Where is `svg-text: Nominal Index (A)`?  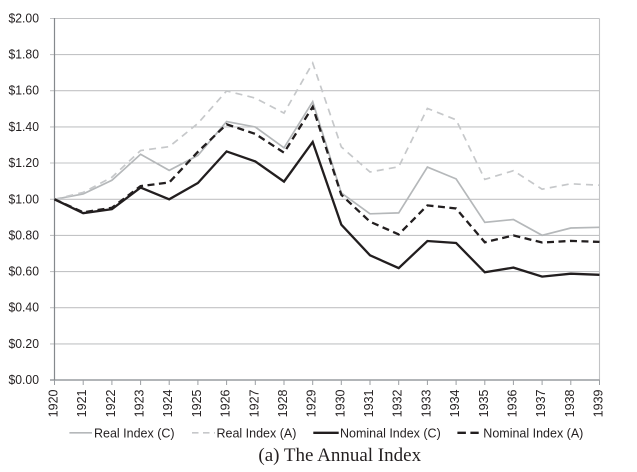
svg-text: Nominal Index (A) is located at coordinates (533, 433).